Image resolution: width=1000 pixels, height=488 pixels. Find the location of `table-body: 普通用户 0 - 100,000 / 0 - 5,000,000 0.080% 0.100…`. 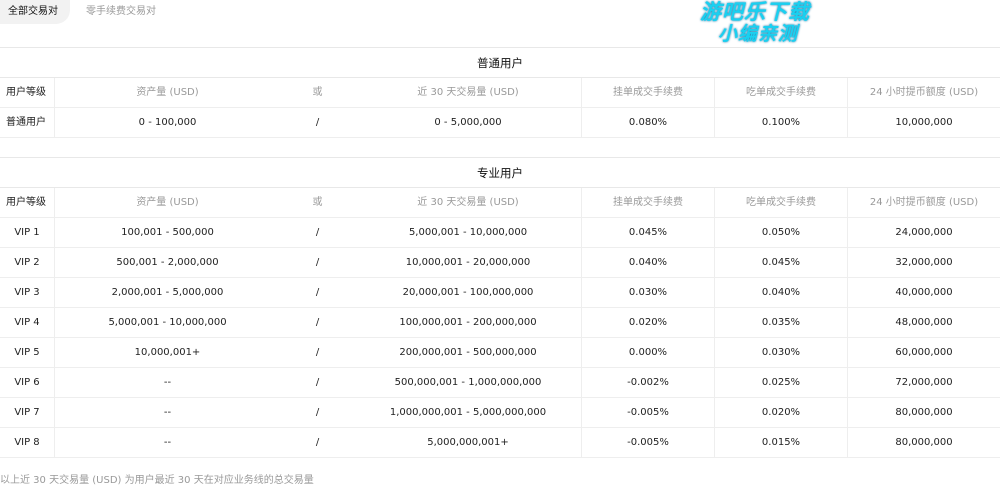

table-body: 普通用户 0 - 100,000 / 0 - 5,000,000 0.080% 0.100… is located at coordinates (500, 122).